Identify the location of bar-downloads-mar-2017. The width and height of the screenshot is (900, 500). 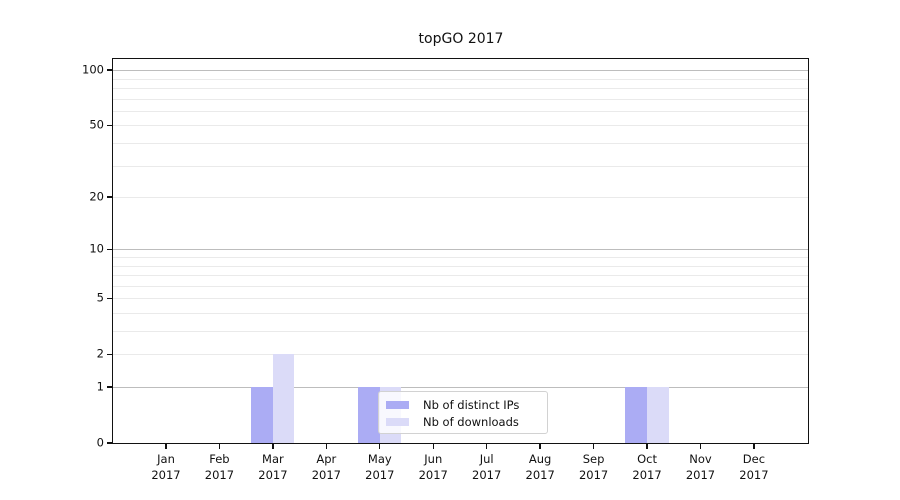
(283, 398).